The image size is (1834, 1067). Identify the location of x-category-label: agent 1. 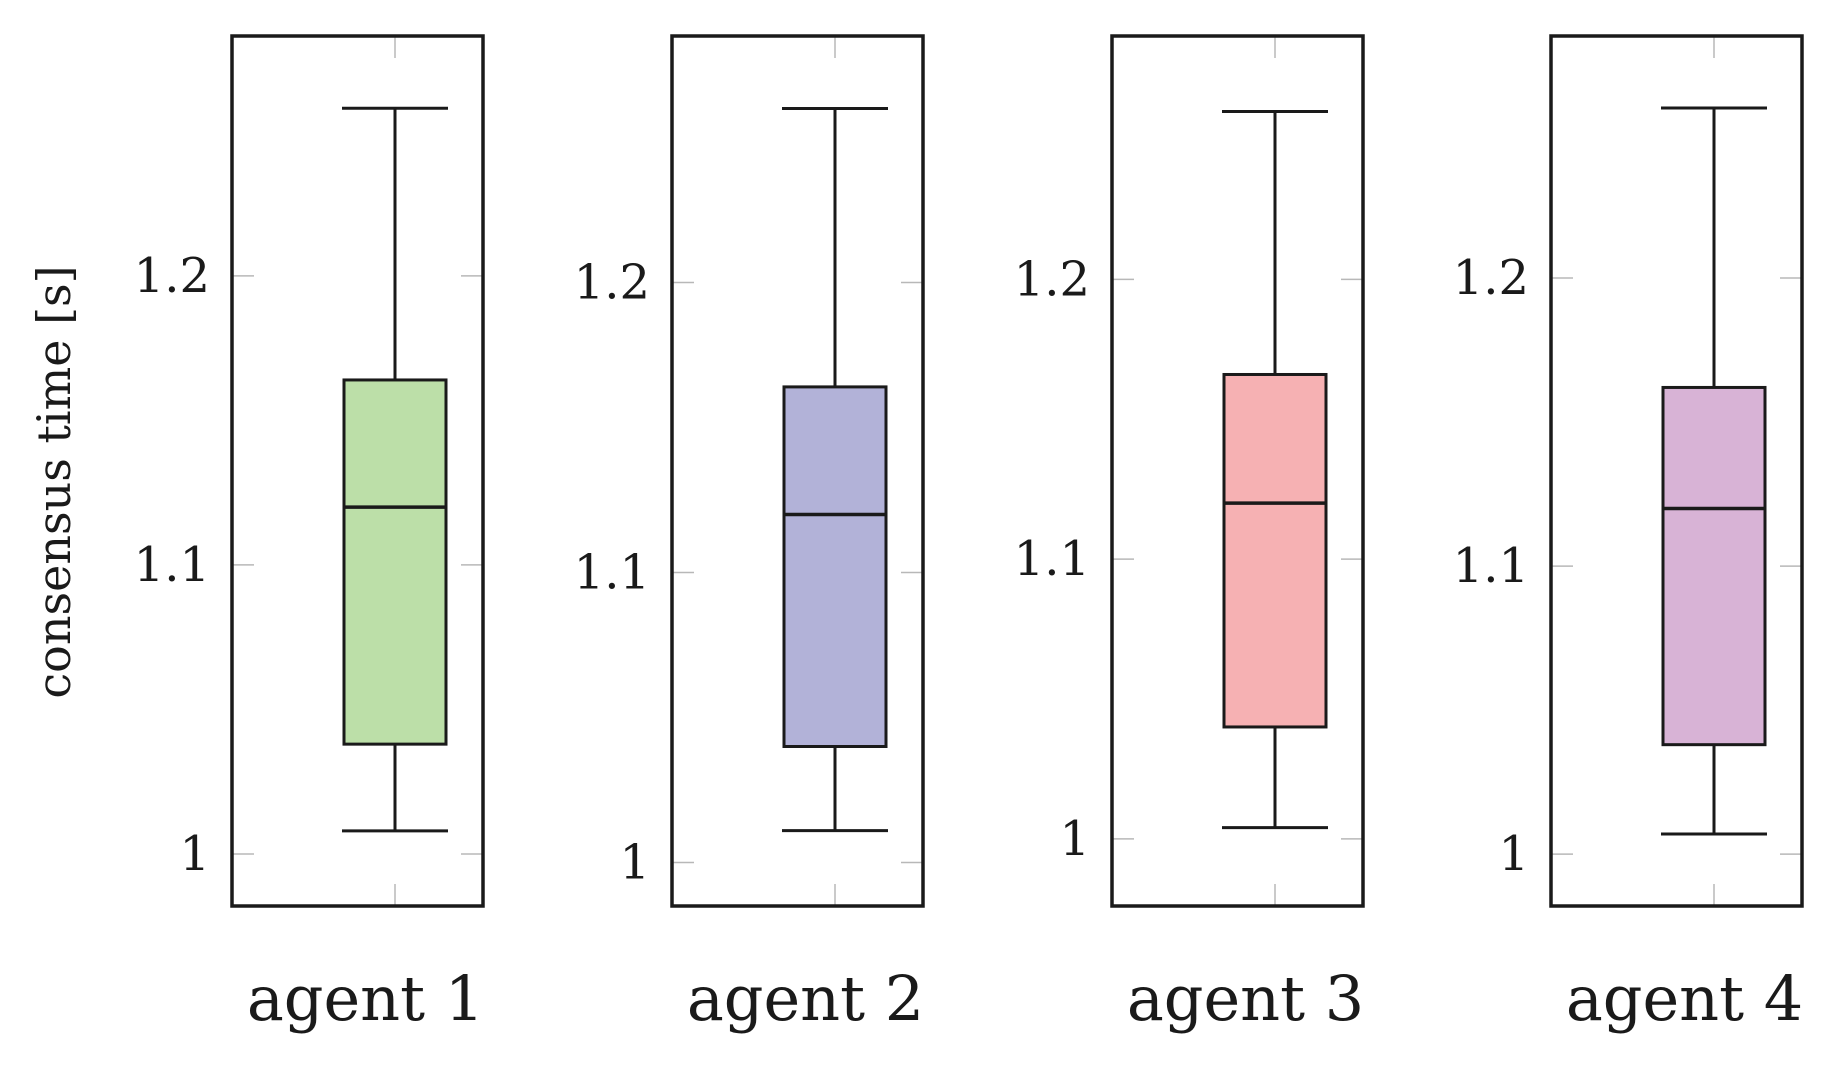
(365, 998).